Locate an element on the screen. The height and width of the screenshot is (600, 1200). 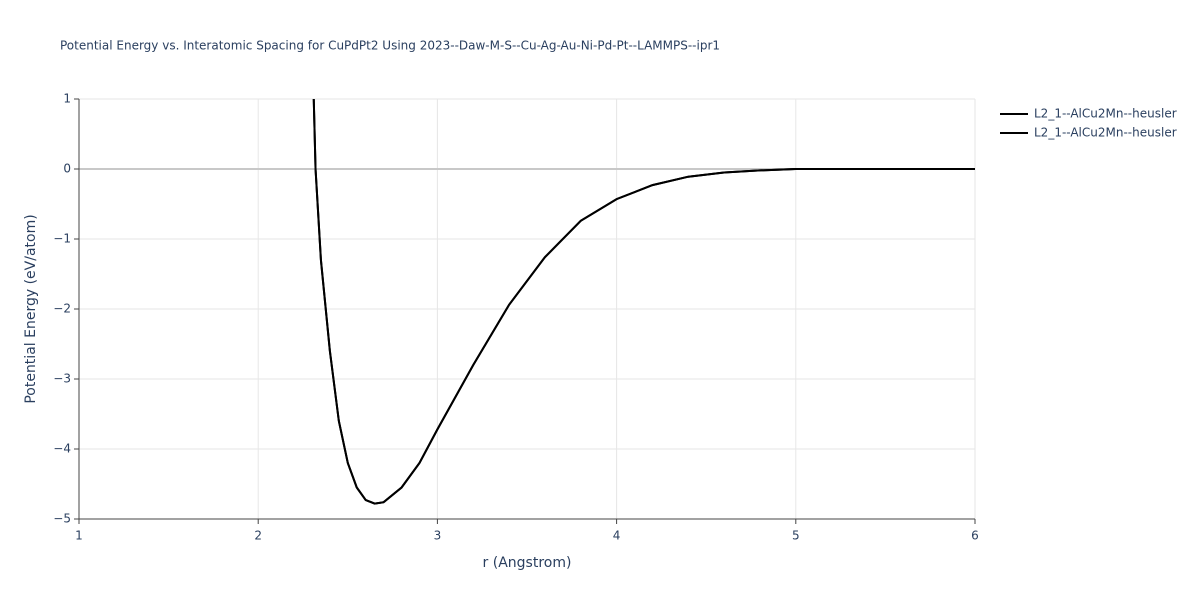
y-tick-label: −3 is located at coordinates (62, 379).